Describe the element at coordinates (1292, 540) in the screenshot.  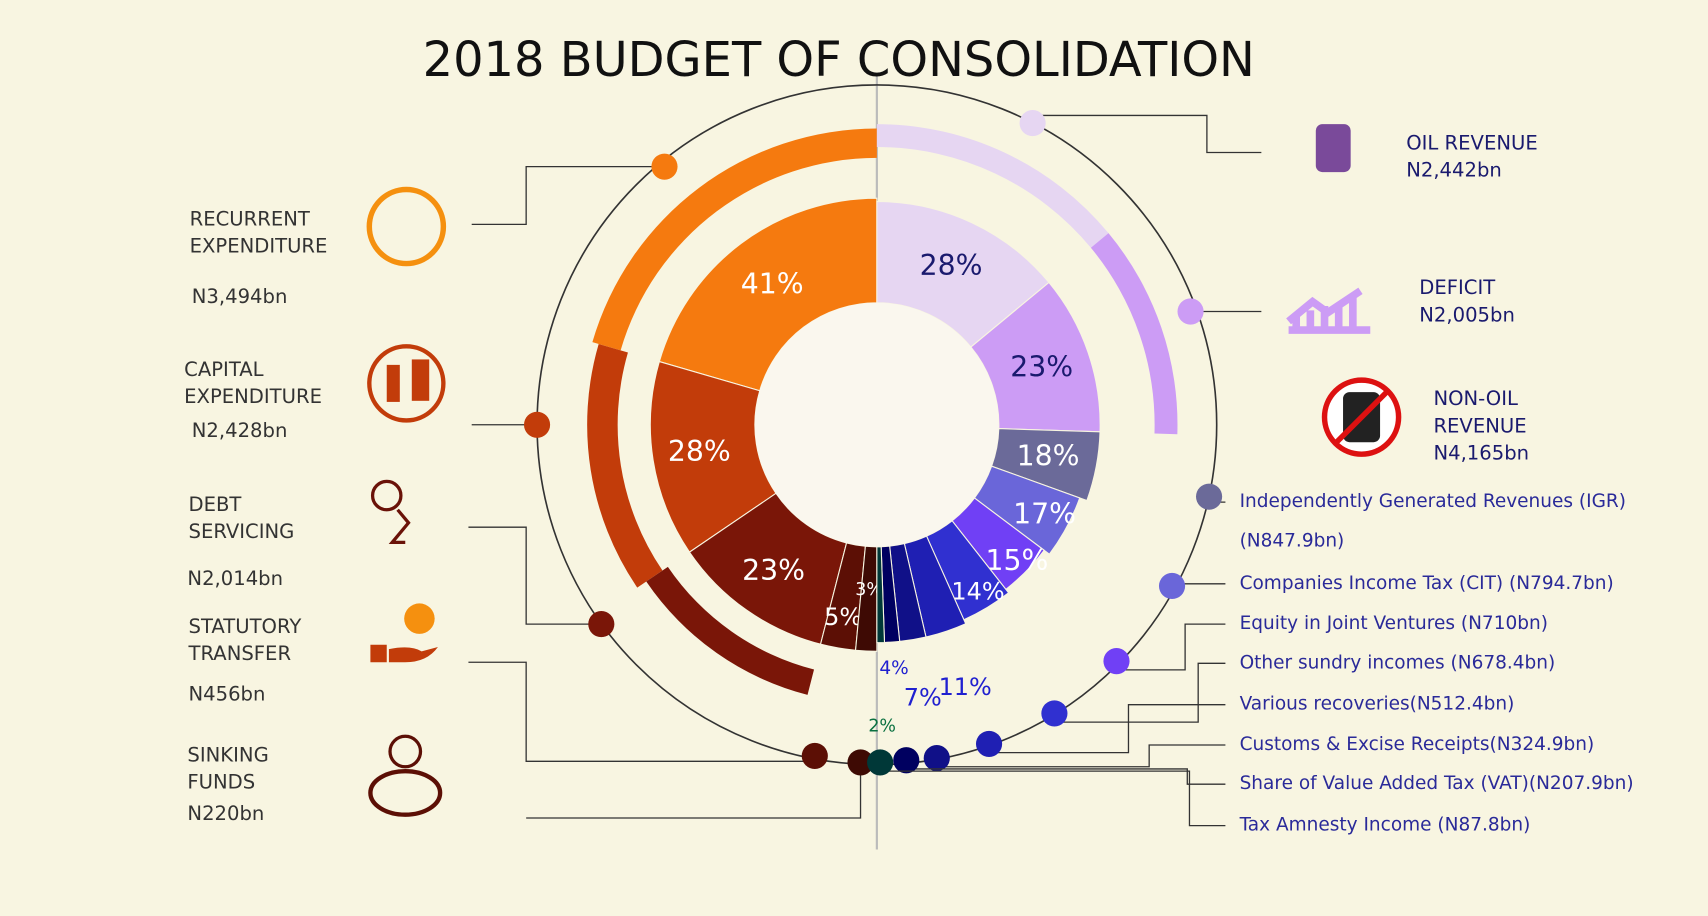
I see `category-label: (N847.9bn)` at that location.